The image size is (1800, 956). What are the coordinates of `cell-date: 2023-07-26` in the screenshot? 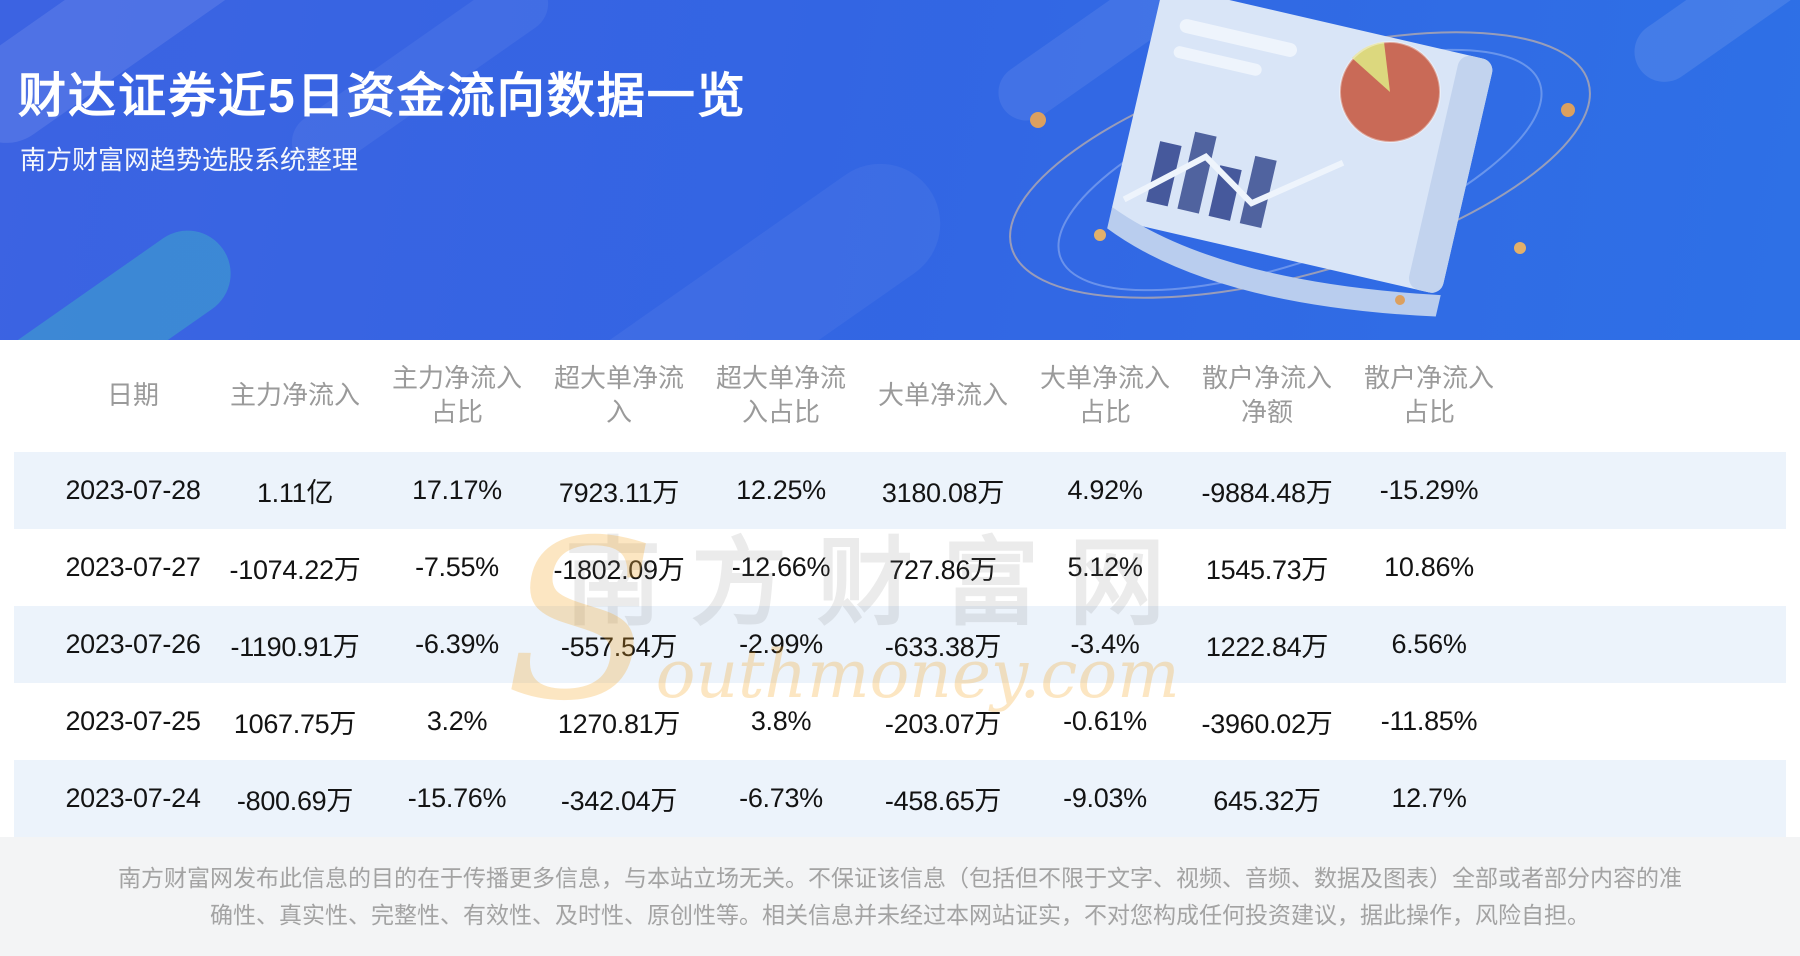 It's located at (133, 644).